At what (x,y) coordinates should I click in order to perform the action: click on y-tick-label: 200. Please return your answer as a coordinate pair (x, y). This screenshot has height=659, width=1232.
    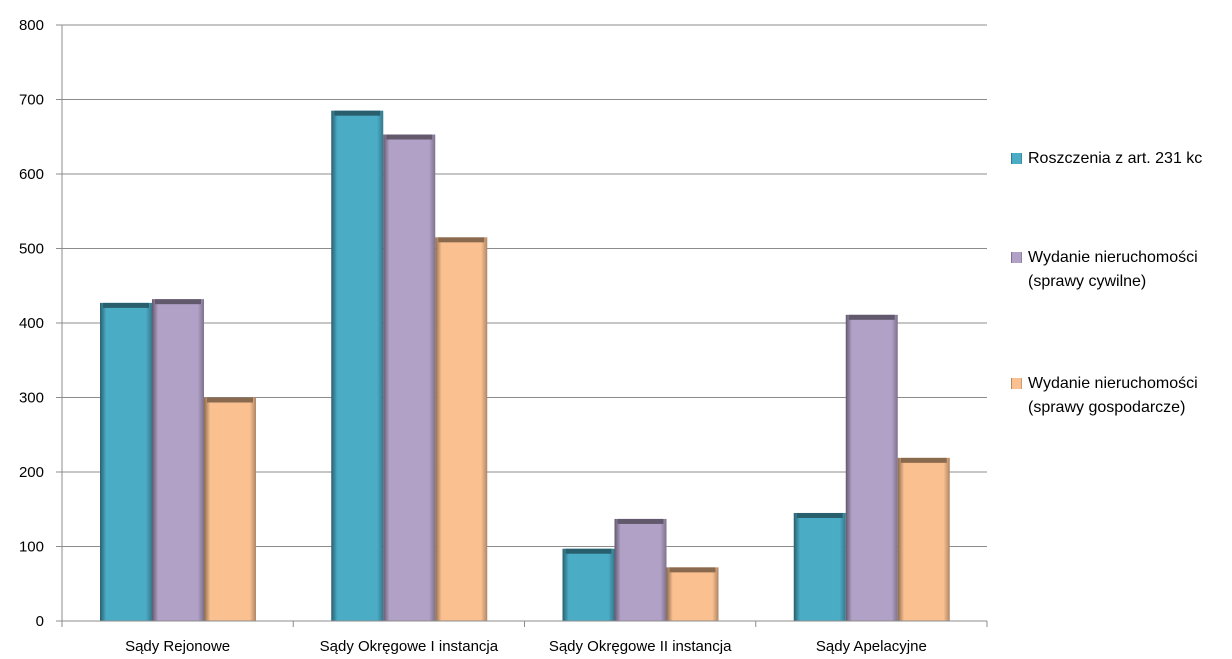
    Looking at the image, I should click on (31, 472).